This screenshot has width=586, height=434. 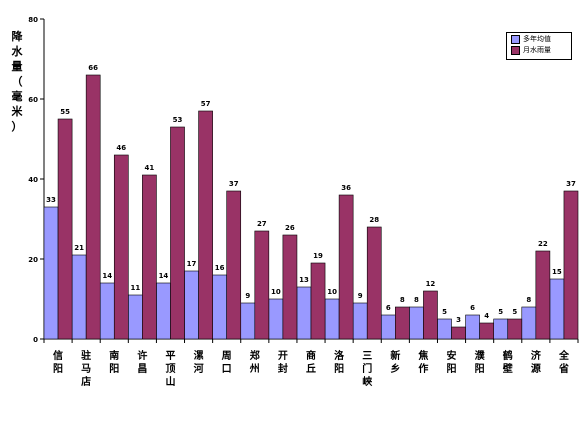 I want to click on y-axis-title-char: 毫, so click(x=17, y=96).